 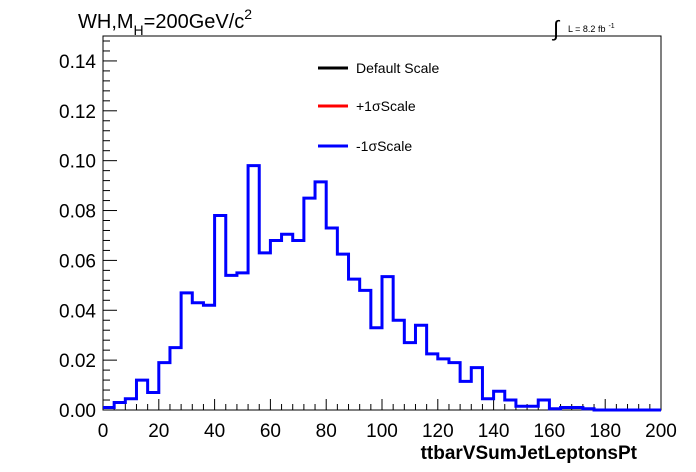 What do you see at coordinates (77, 212) in the screenshot?
I see `y-tick-label: 0.08` at bounding box center [77, 212].